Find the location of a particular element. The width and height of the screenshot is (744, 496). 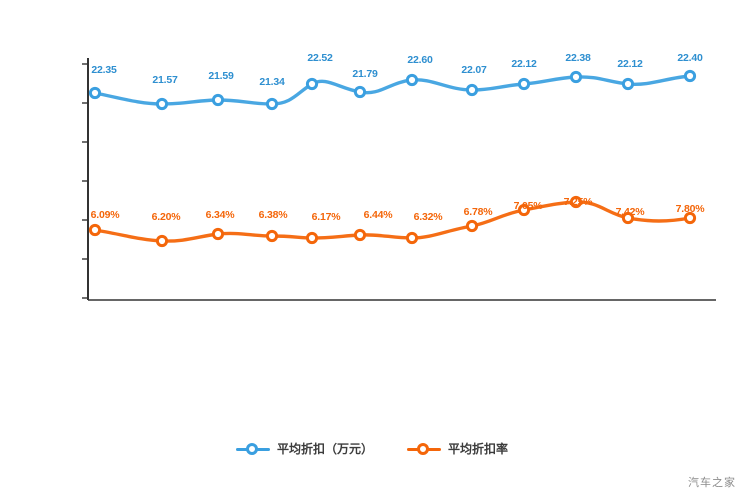

legend-label: 平均折扣率 is located at coordinates (478, 449).